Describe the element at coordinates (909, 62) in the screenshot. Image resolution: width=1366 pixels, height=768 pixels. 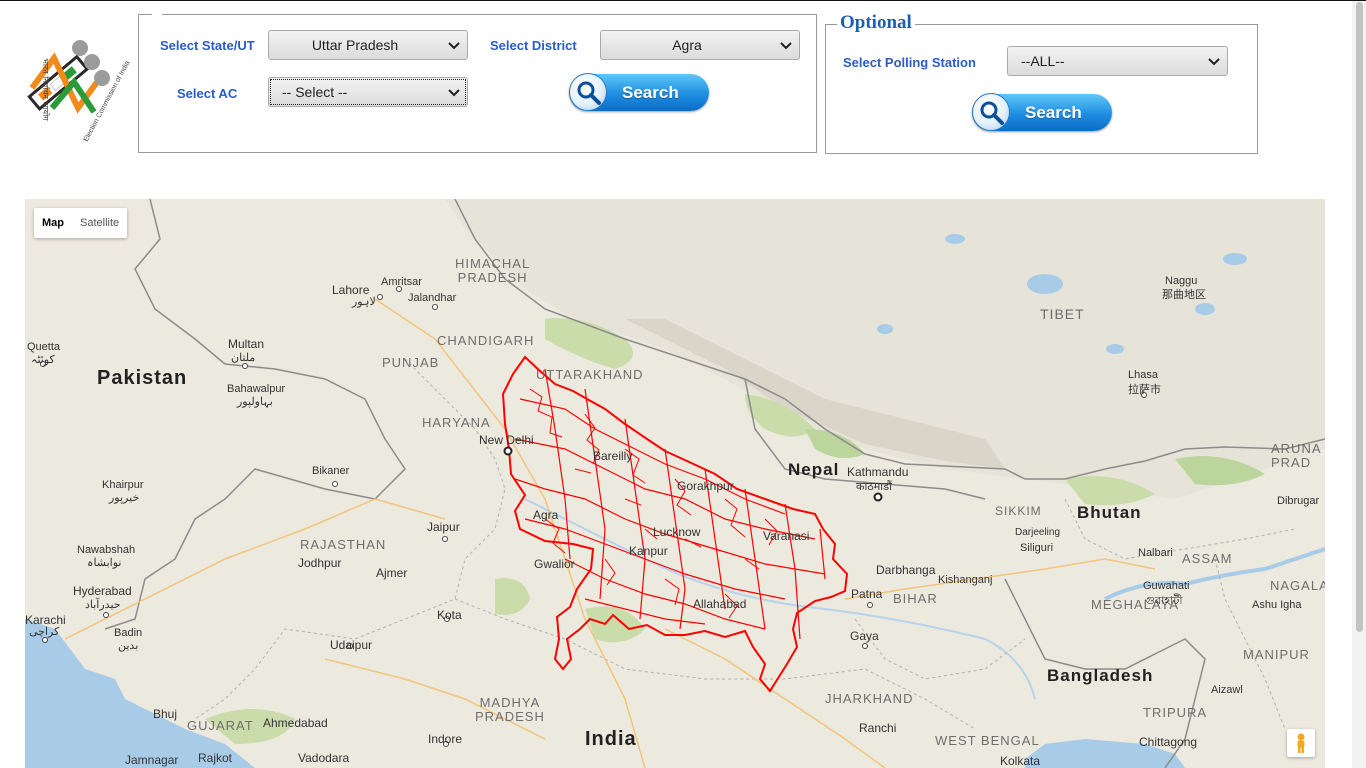
I see `polling-station-label: Select Polling Station` at that location.